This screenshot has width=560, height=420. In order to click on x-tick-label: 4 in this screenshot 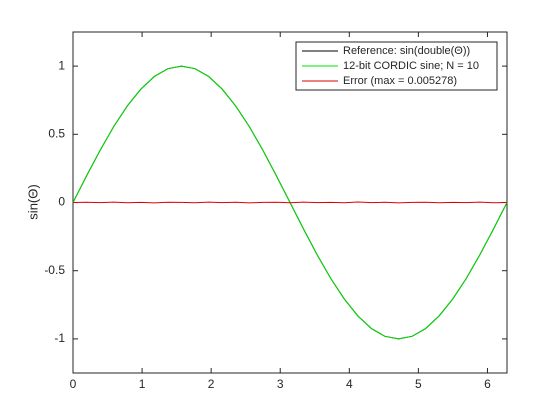, I will do `click(349, 384)`.